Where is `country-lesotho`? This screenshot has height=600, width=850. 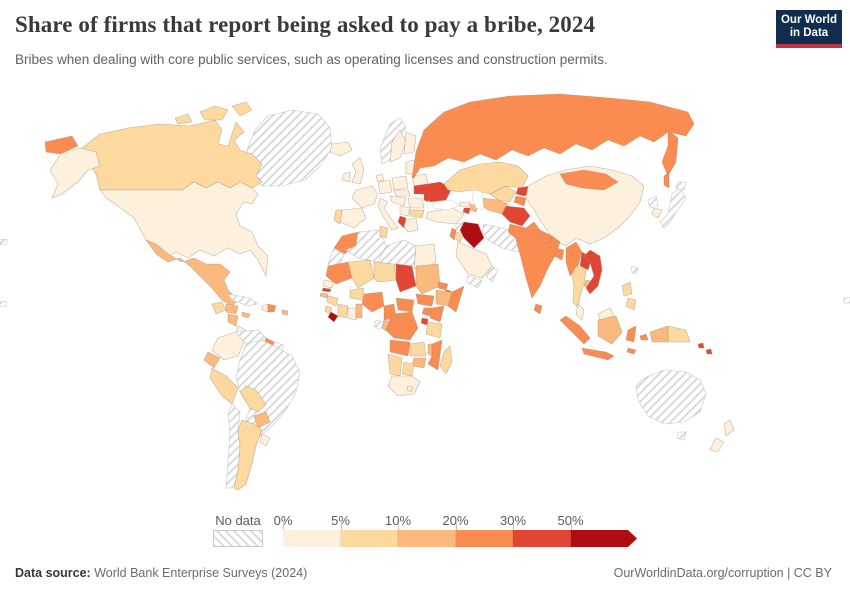
country-lesotho is located at coordinates (410, 389).